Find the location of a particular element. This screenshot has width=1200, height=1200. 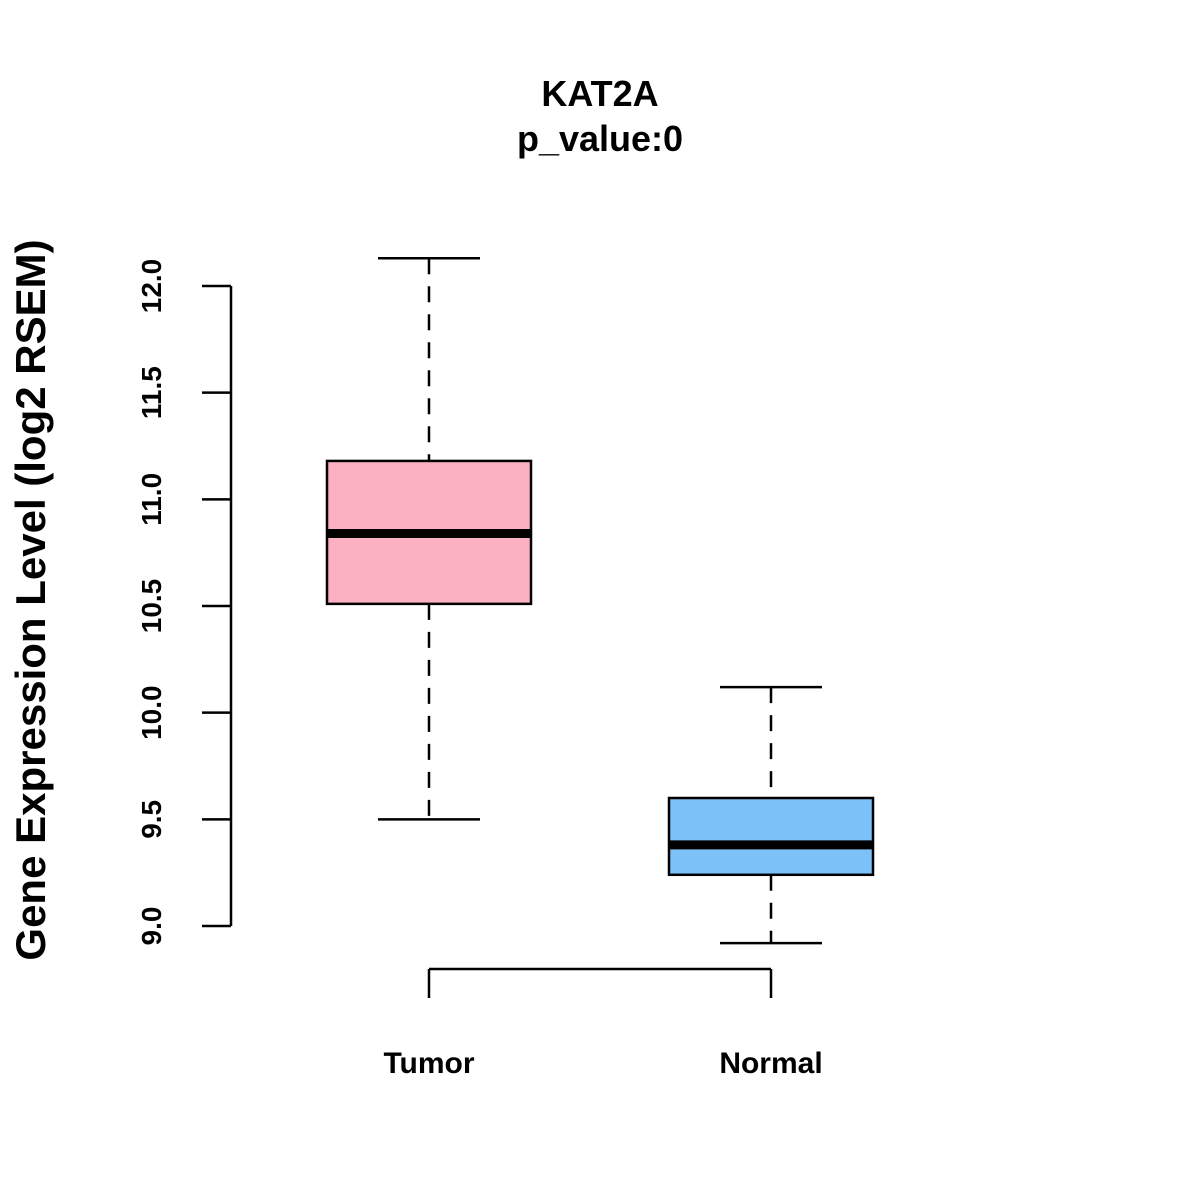

chart-subtitle: p_value:0 is located at coordinates (600, 138).